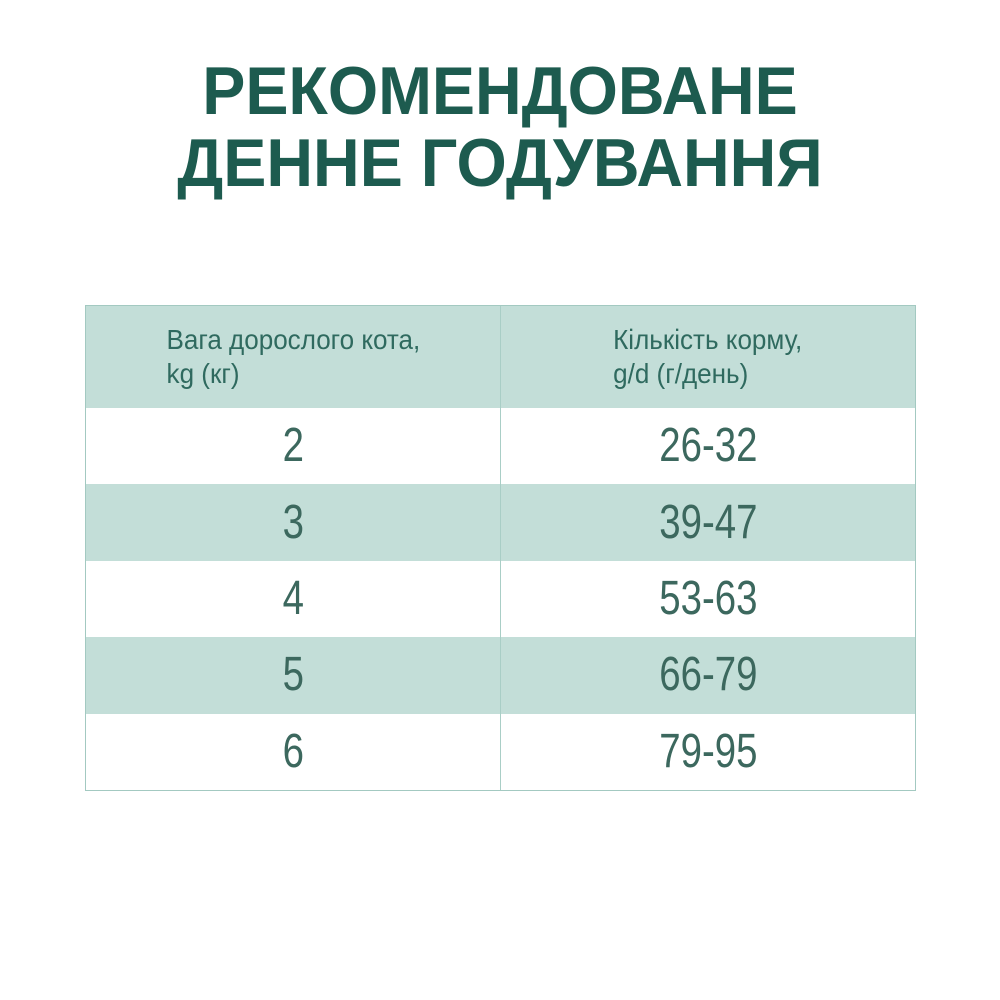 The image size is (1000, 1000). I want to click on weight-cell: 3, so click(293, 522).